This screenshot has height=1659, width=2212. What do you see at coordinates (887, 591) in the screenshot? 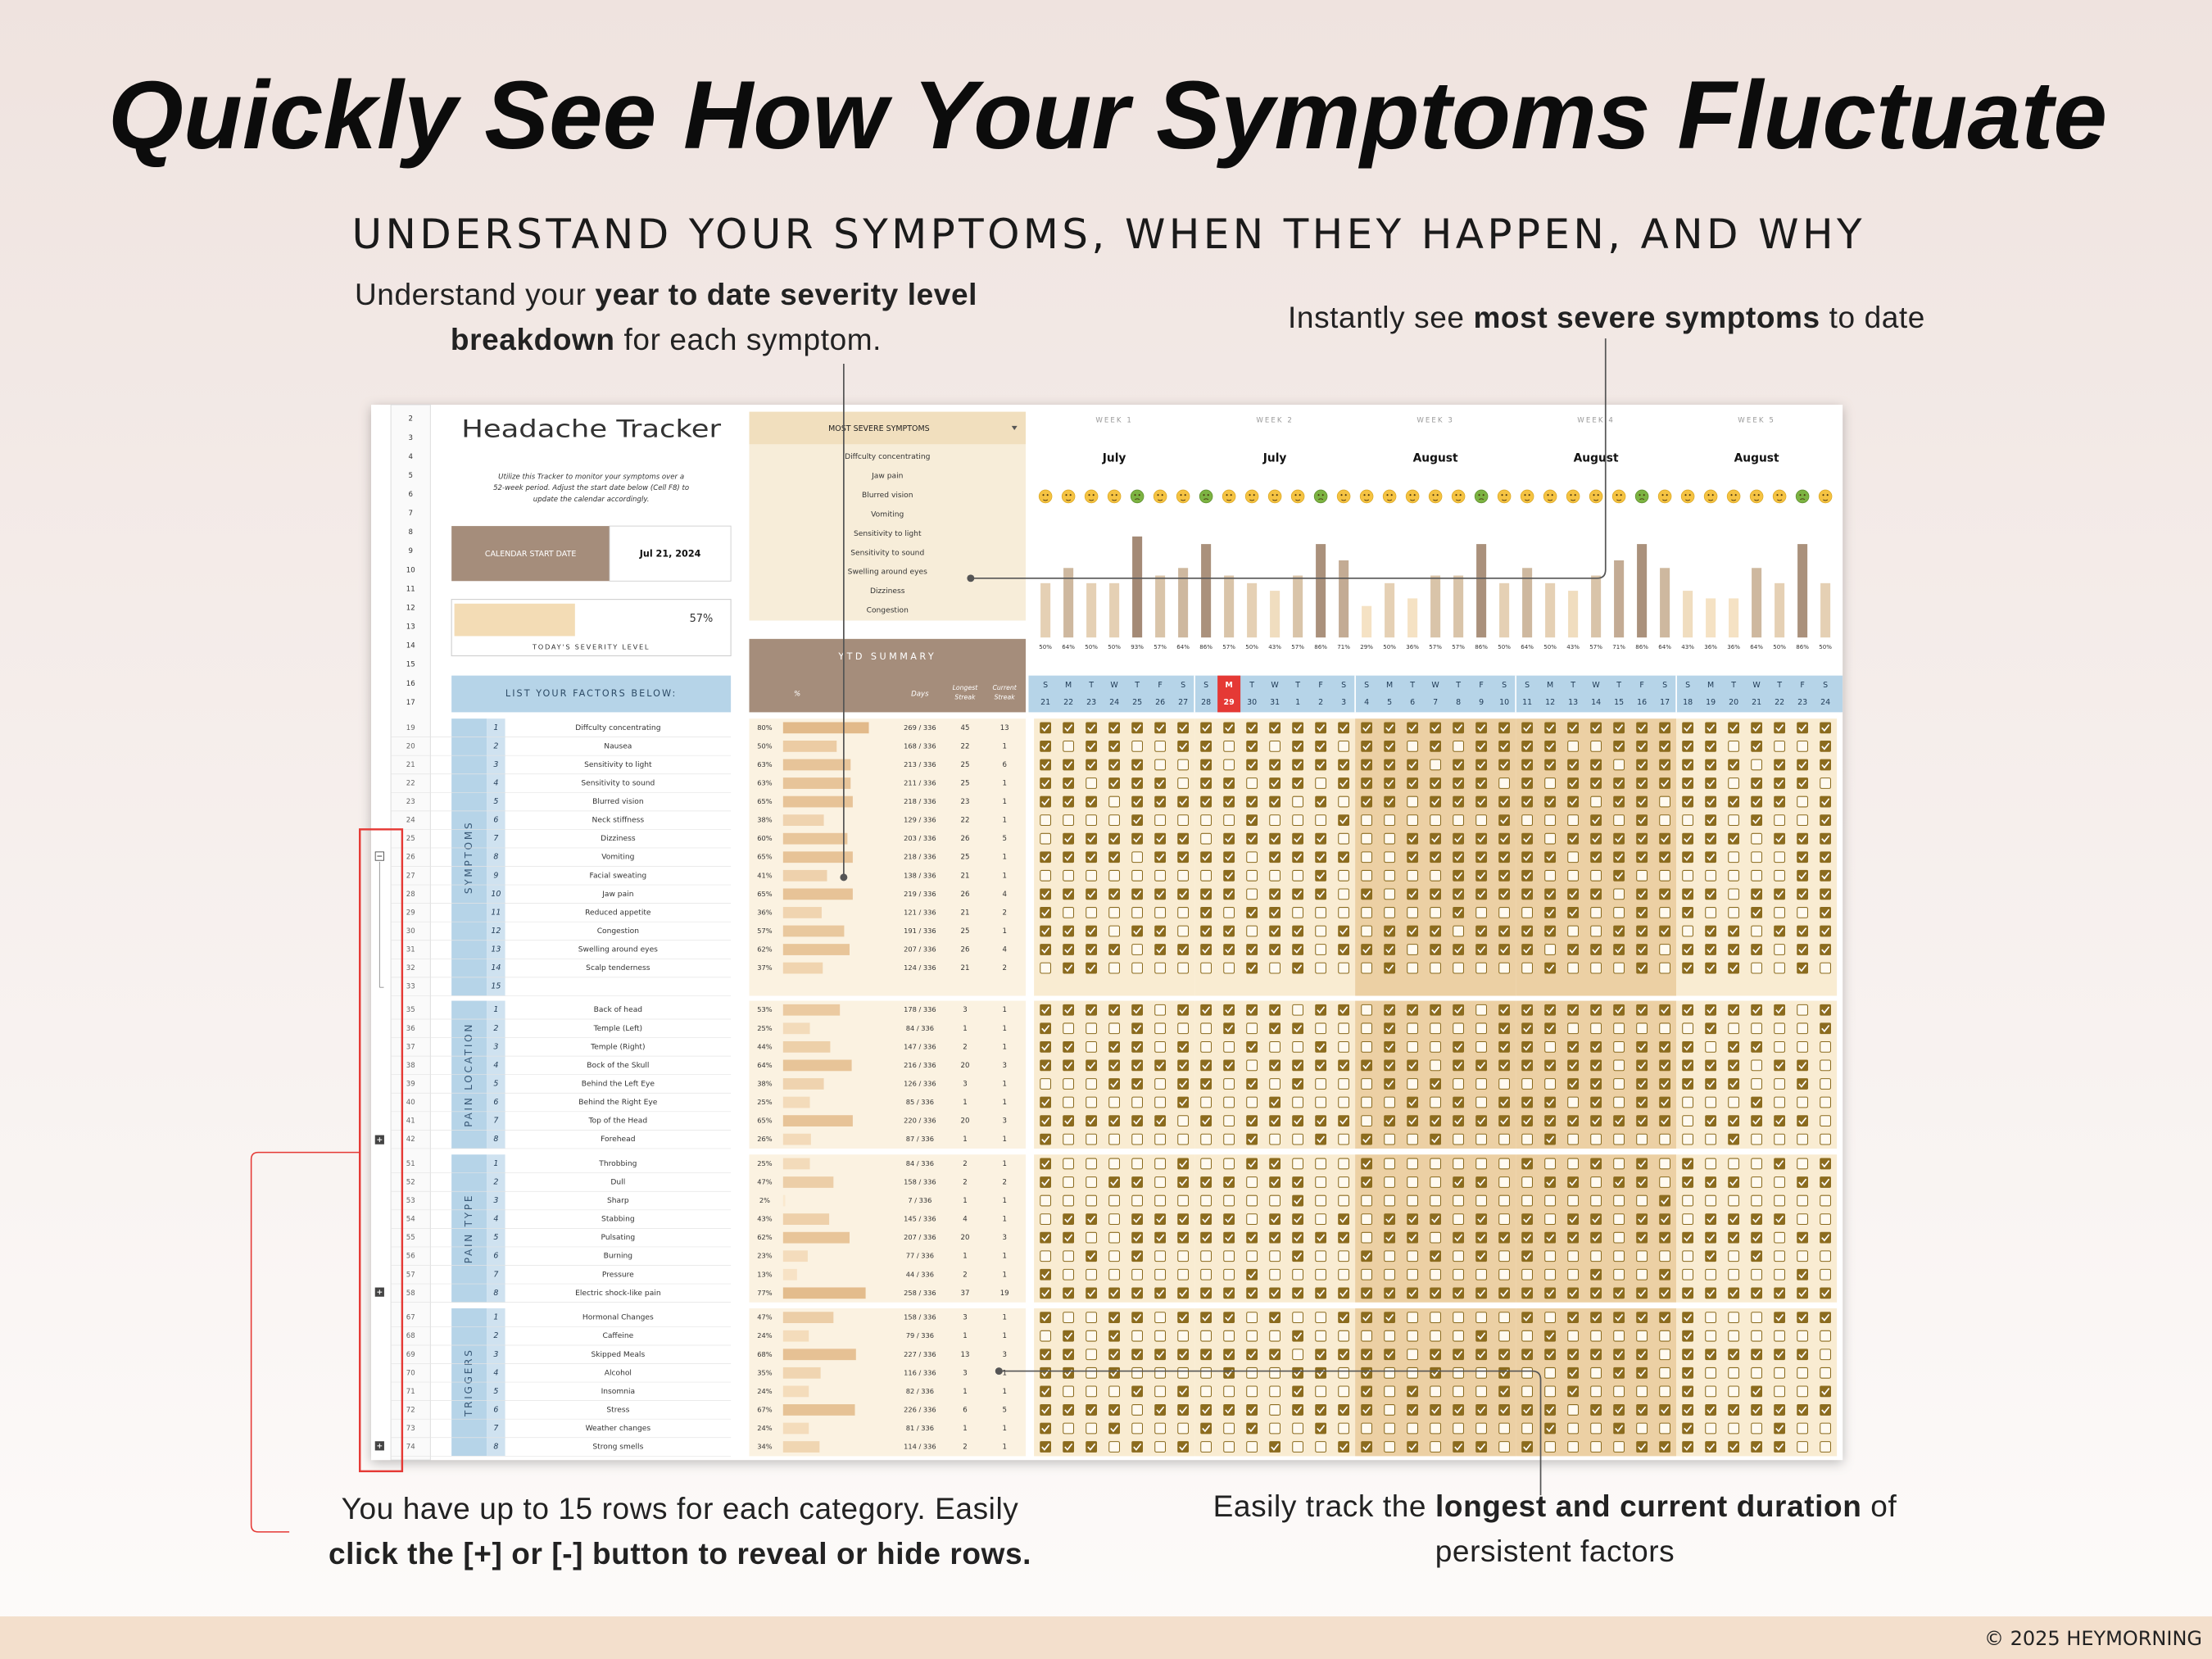
I see `most-severe-item: Dizziness` at bounding box center [887, 591].